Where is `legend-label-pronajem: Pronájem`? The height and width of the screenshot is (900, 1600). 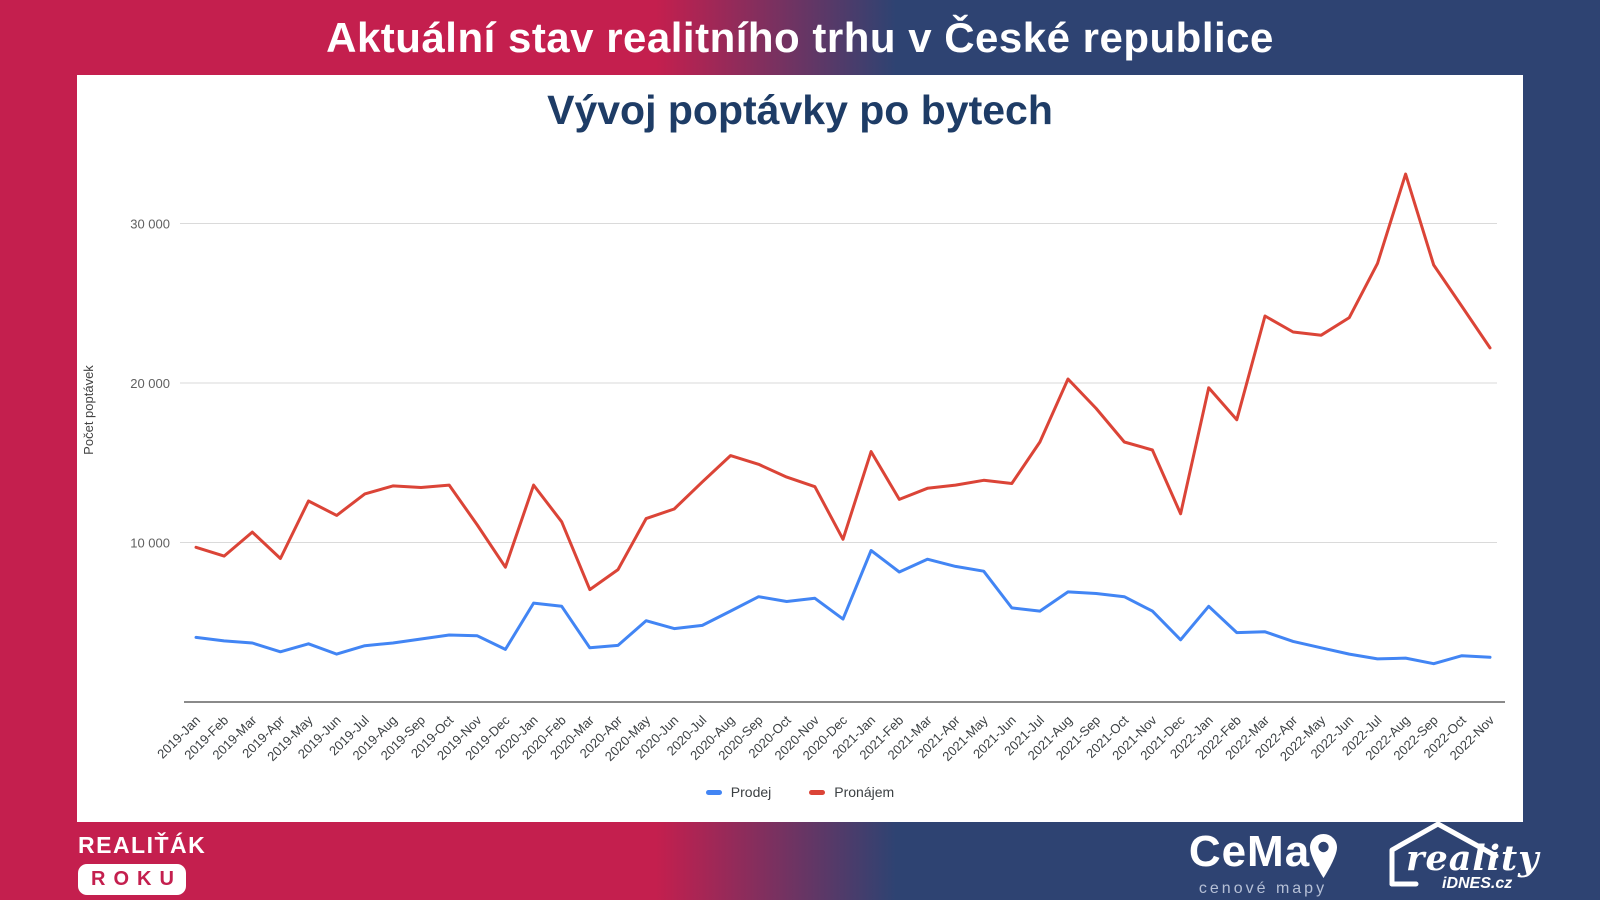
legend-label-pronajem: Pronájem is located at coordinates (864, 792).